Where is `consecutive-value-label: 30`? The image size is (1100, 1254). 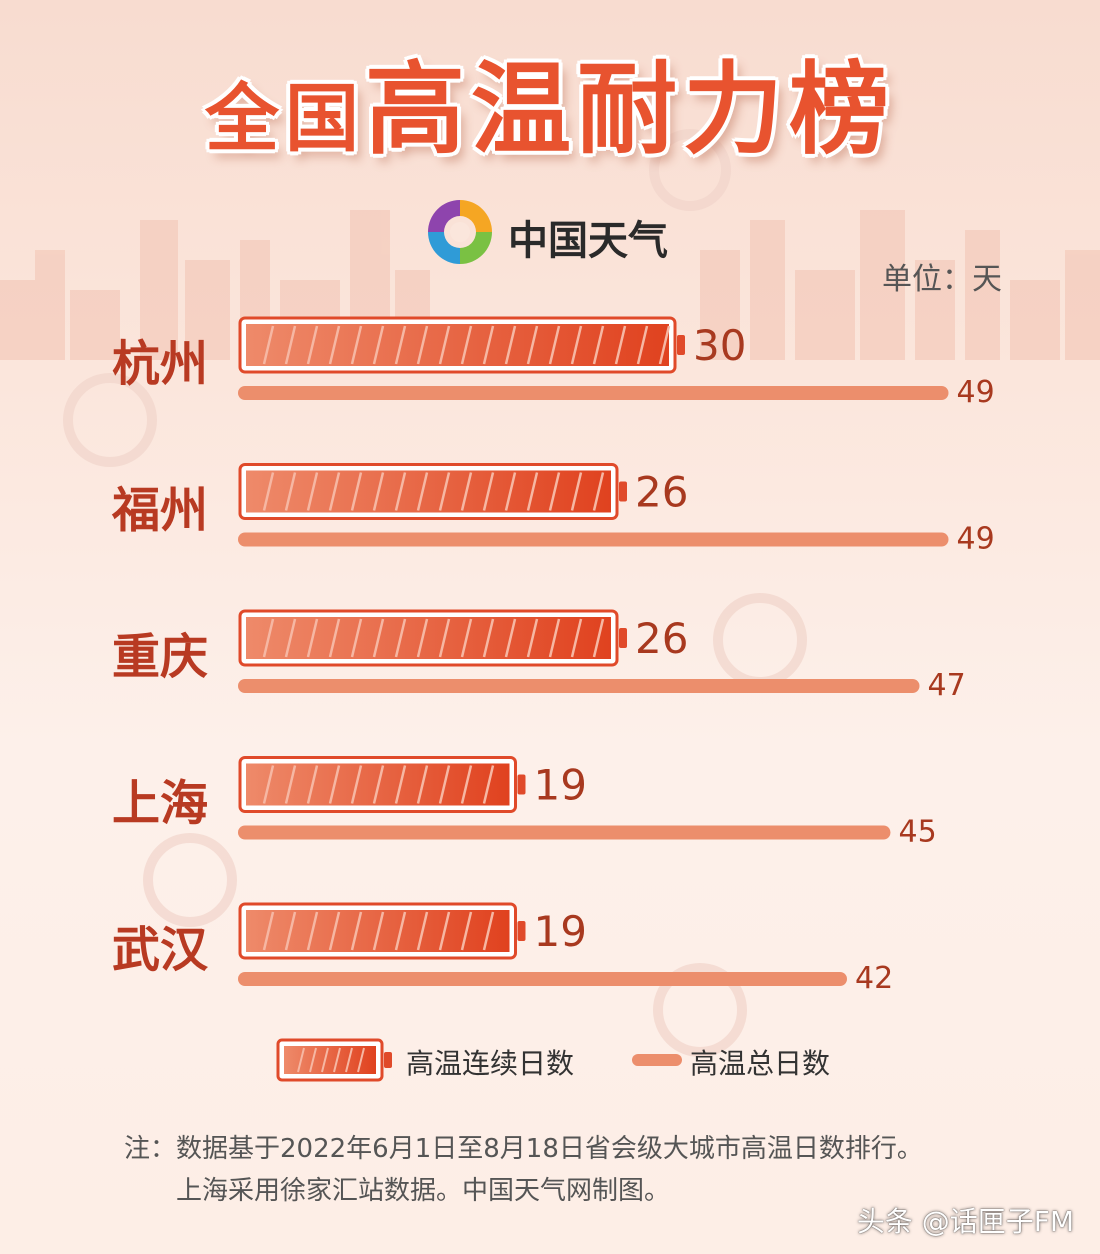
consecutive-value-label: 30 is located at coordinates (719, 345).